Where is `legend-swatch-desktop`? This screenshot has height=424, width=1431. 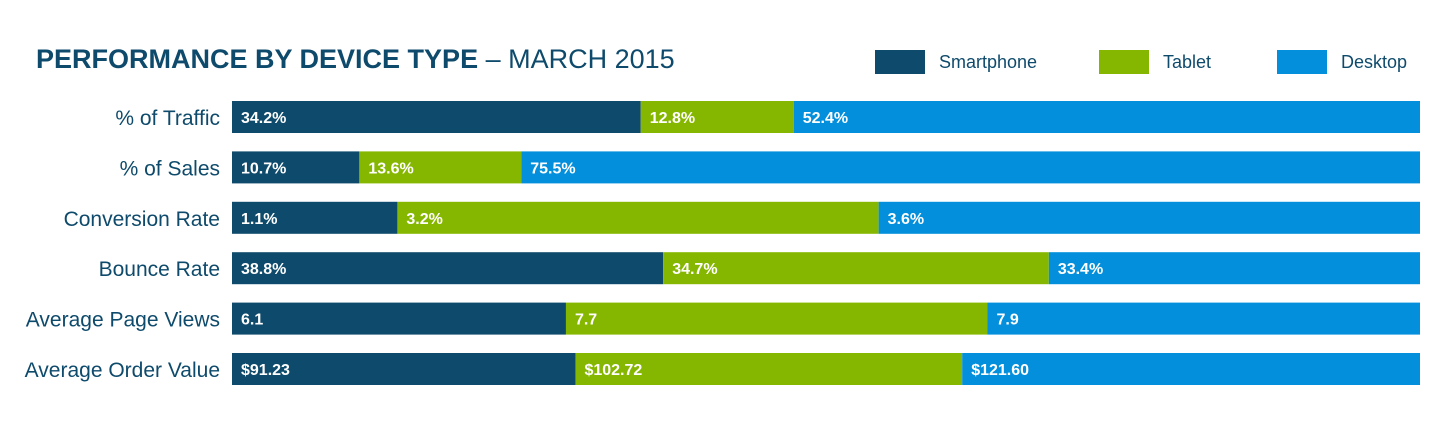 legend-swatch-desktop is located at coordinates (1302, 62).